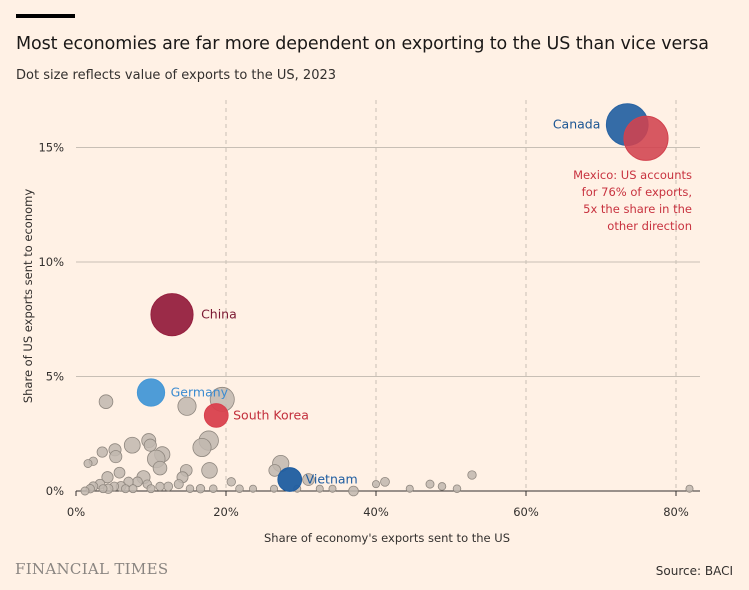  What do you see at coordinates (45, 16) in the screenshot?
I see `brand-bar` at bounding box center [45, 16].